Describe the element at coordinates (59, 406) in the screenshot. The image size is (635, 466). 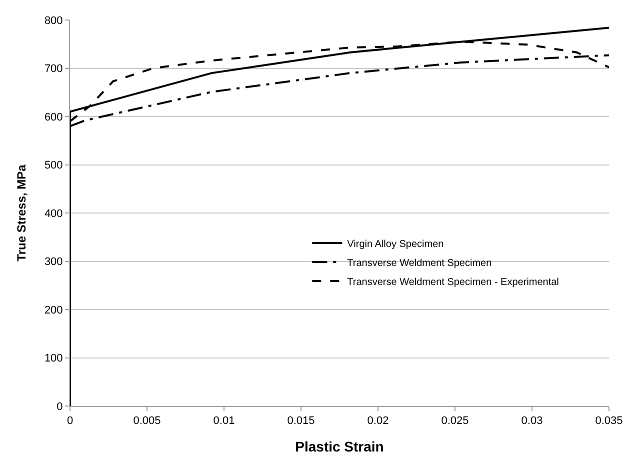
I see `y-tick-label: 0` at that location.